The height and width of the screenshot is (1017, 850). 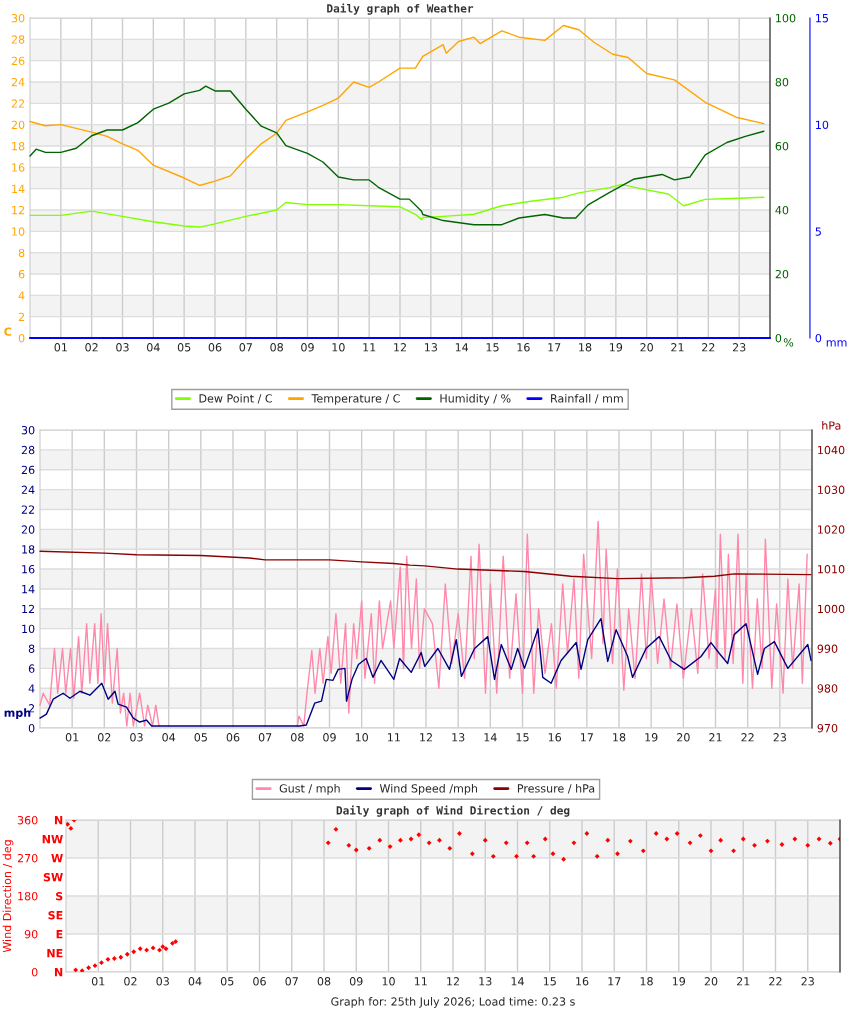 What do you see at coordinates (822, 18) in the screenshot?
I see `y3-tick-label: 15` at bounding box center [822, 18].